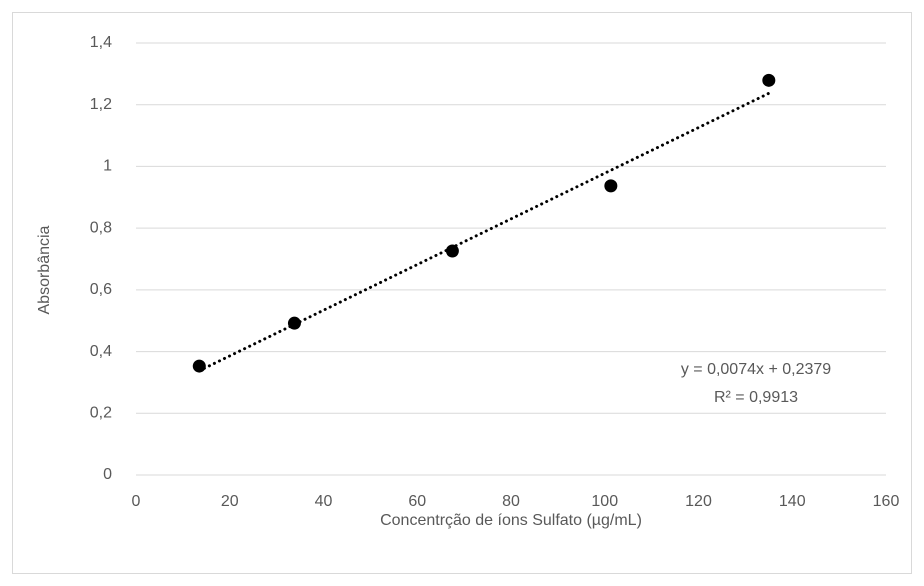 This screenshot has height=586, width=924. Describe the element at coordinates (44, 269) in the screenshot. I see `y-axis-title: Absorbância` at that location.